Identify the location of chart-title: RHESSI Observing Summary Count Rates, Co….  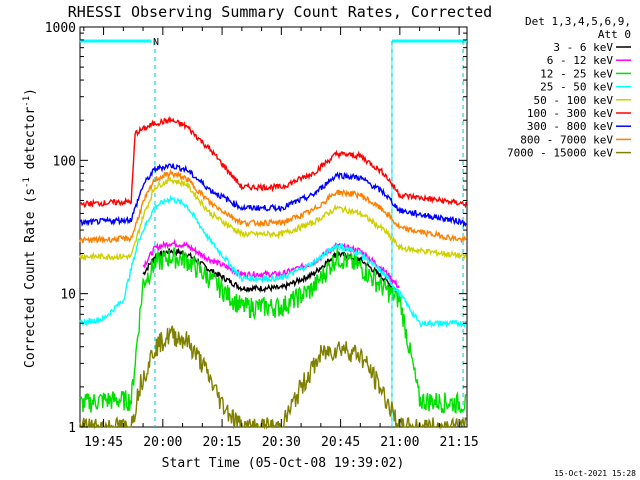
(280, 12).